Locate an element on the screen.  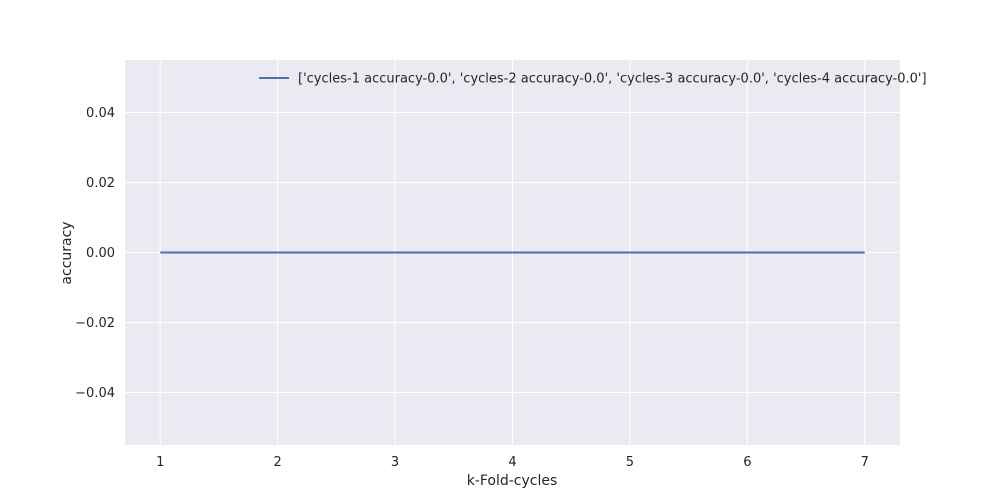
y-tick-label: 0.00 is located at coordinates (100, 253).